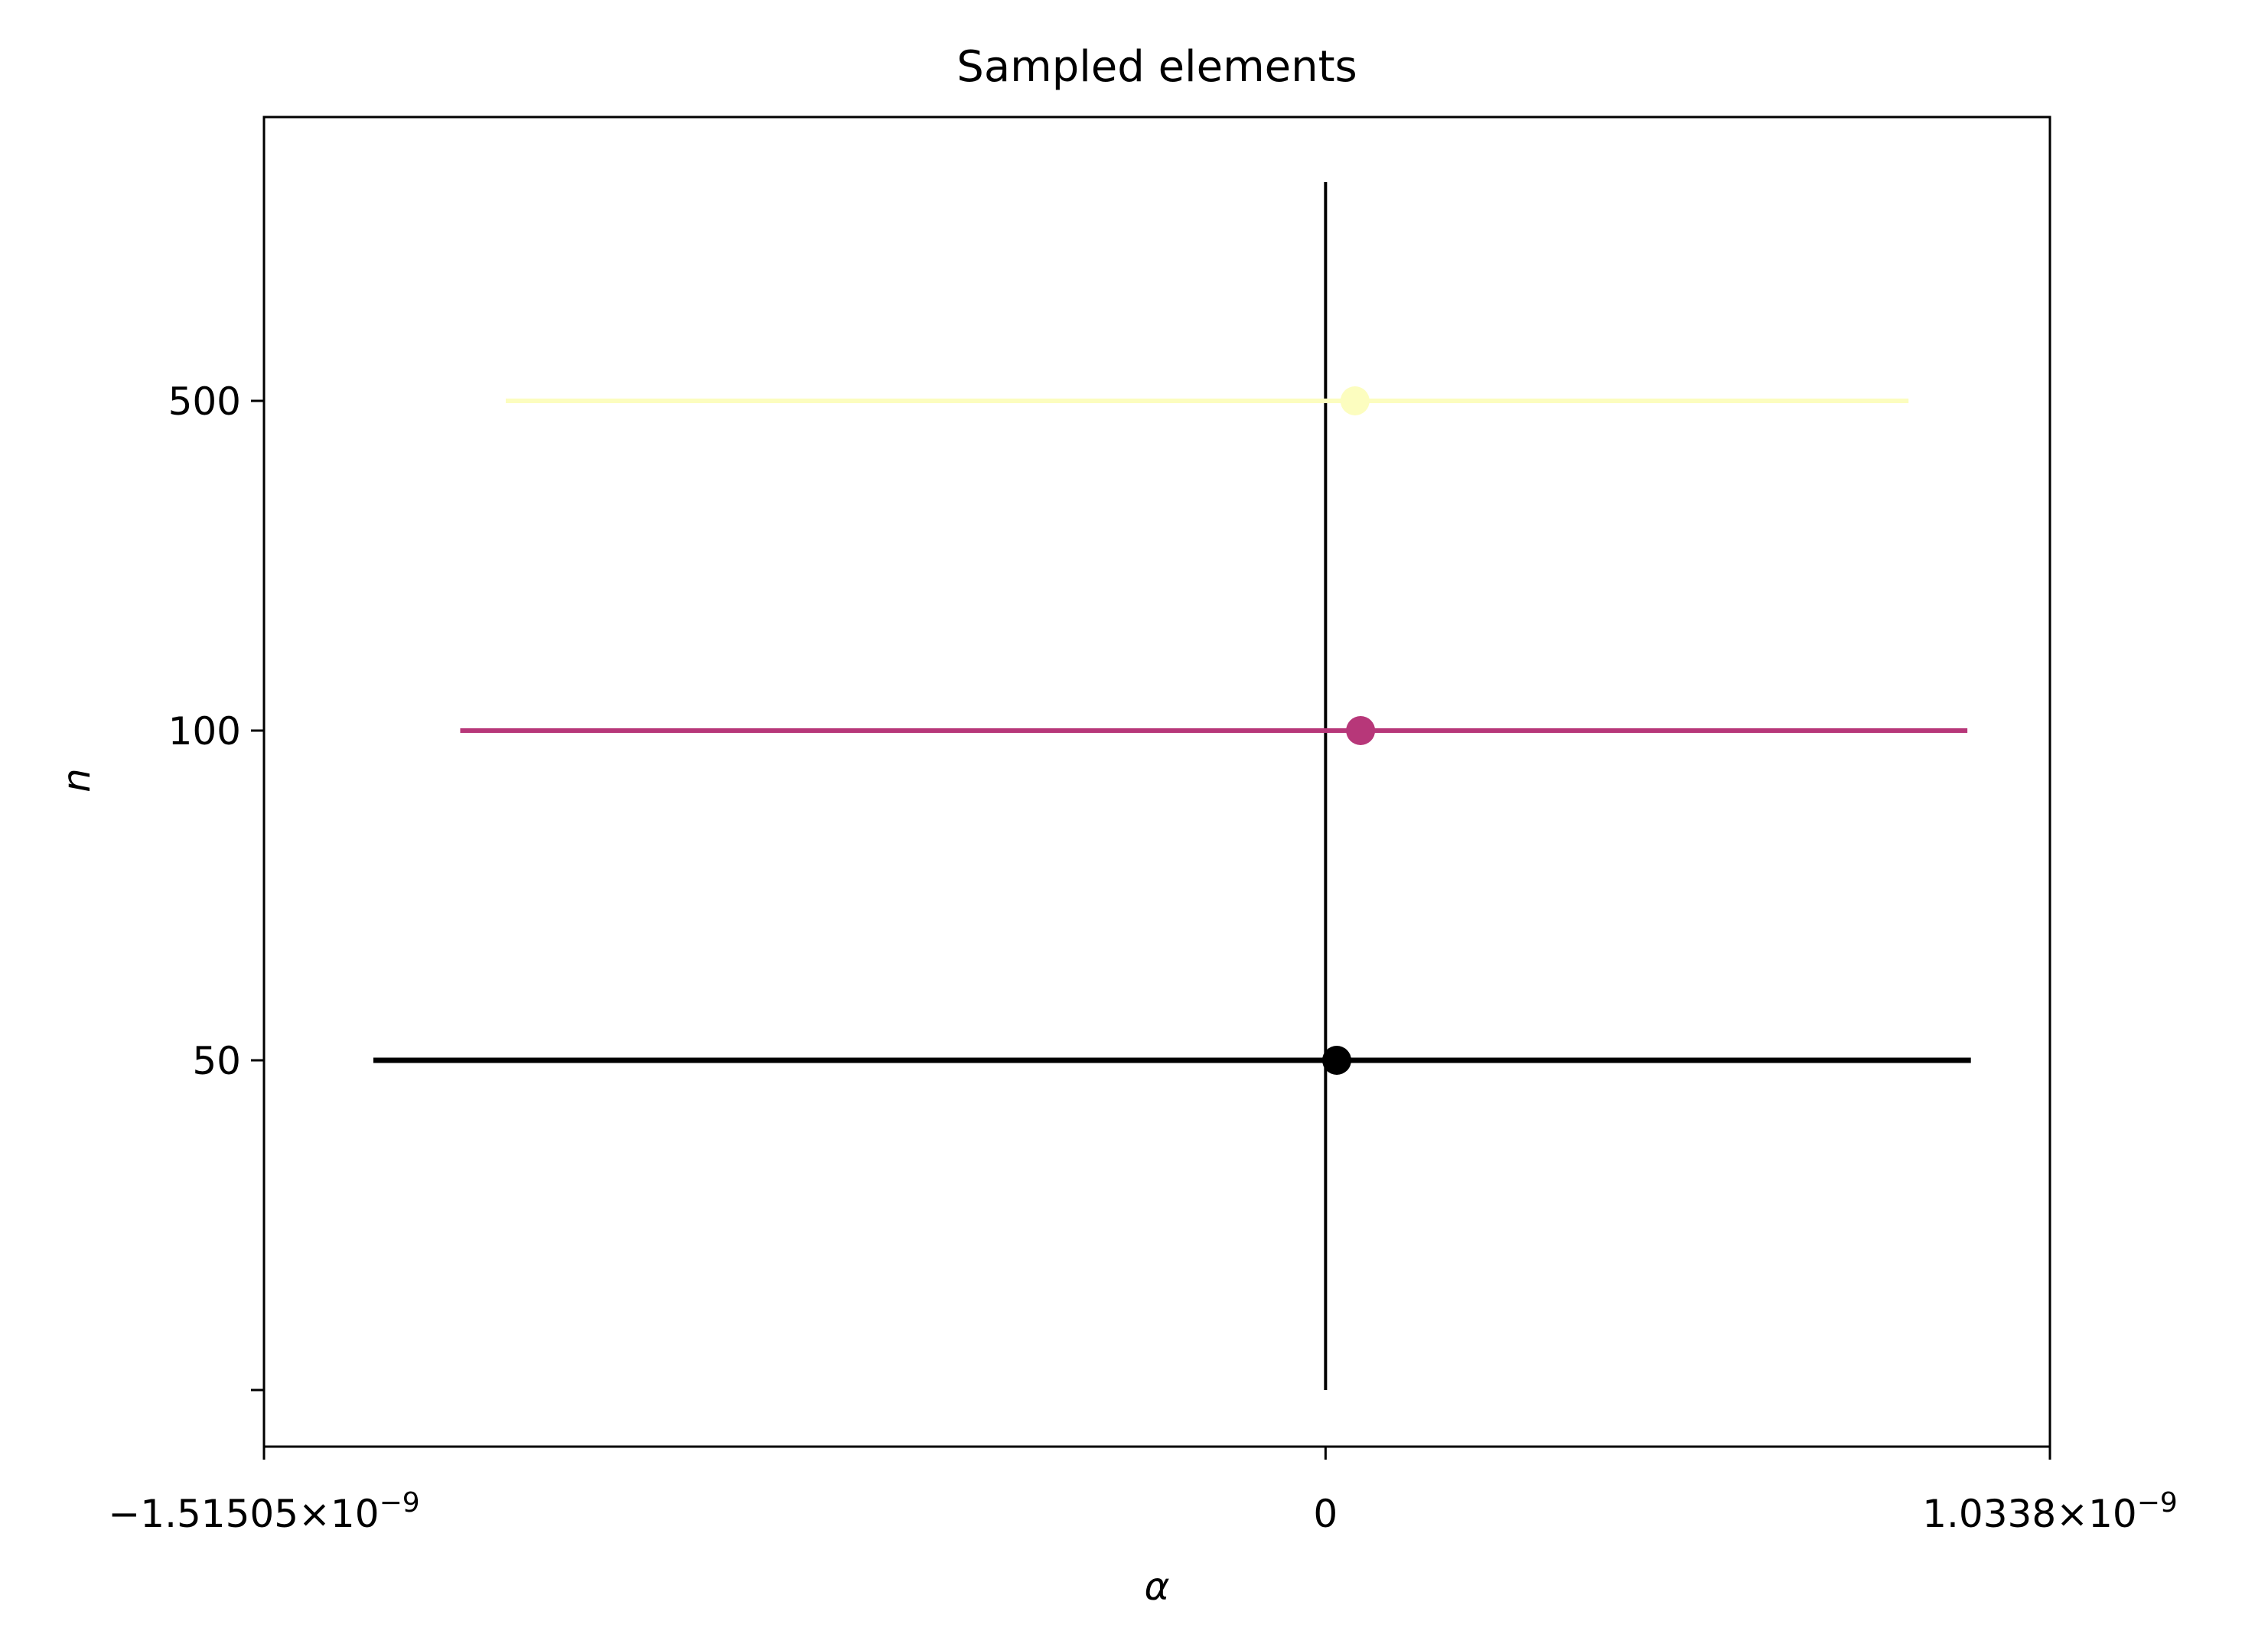  What do you see at coordinates (76, 780) in the screenshot?
I see `y-axis-label: n` at bounding box center [76, 780].